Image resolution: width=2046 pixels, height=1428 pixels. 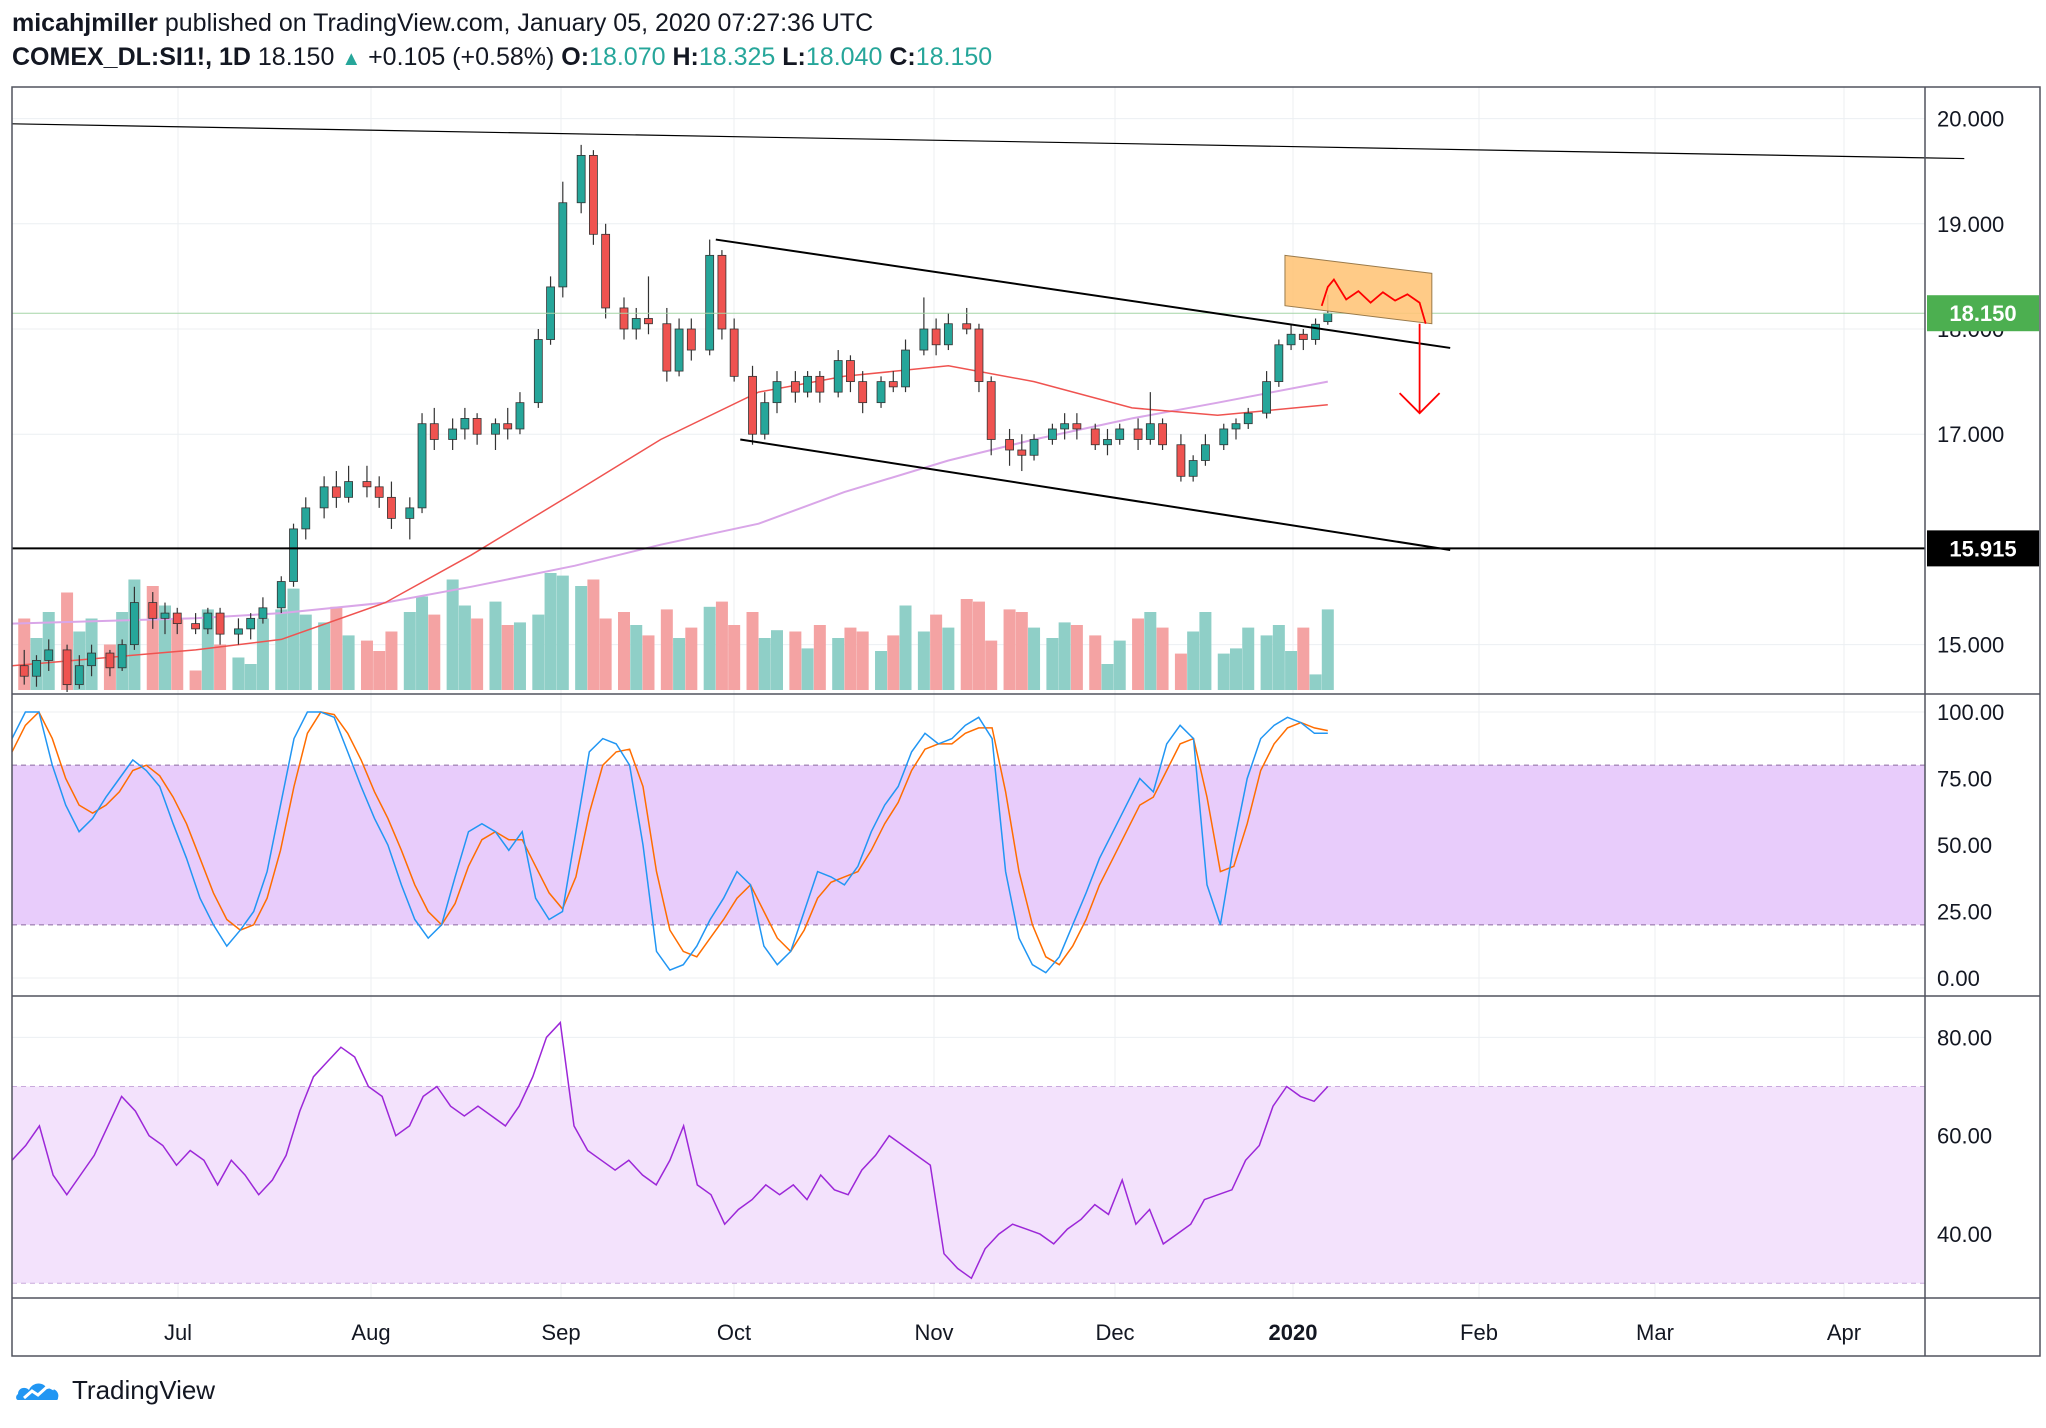 I want to click on open-value: 18.070, so click(x=627, y=57).